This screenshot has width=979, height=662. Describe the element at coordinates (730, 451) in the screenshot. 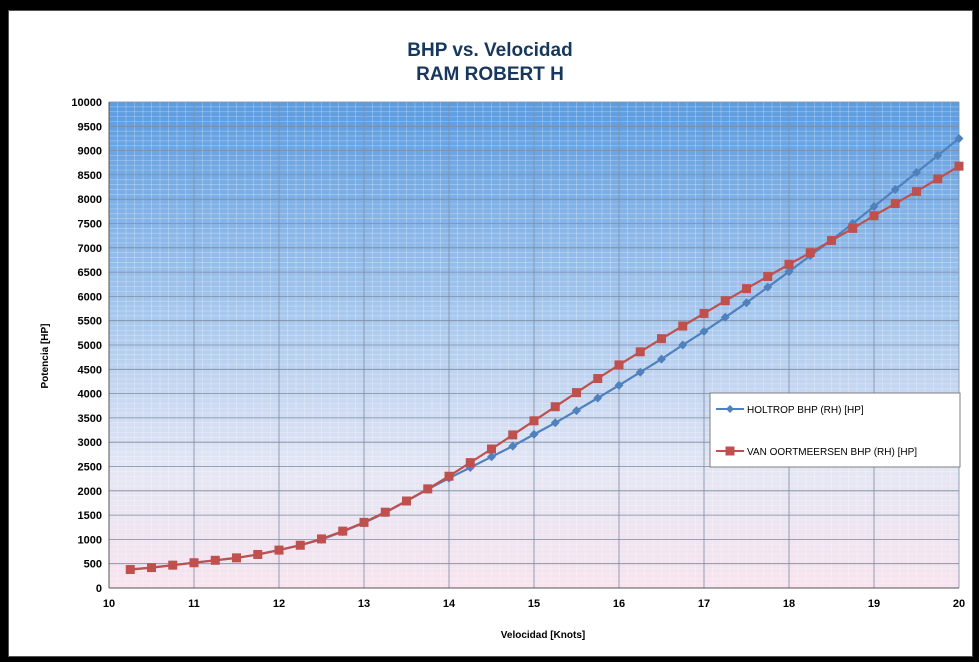

I see `legend-marker-van-oortmeersen` at that location.